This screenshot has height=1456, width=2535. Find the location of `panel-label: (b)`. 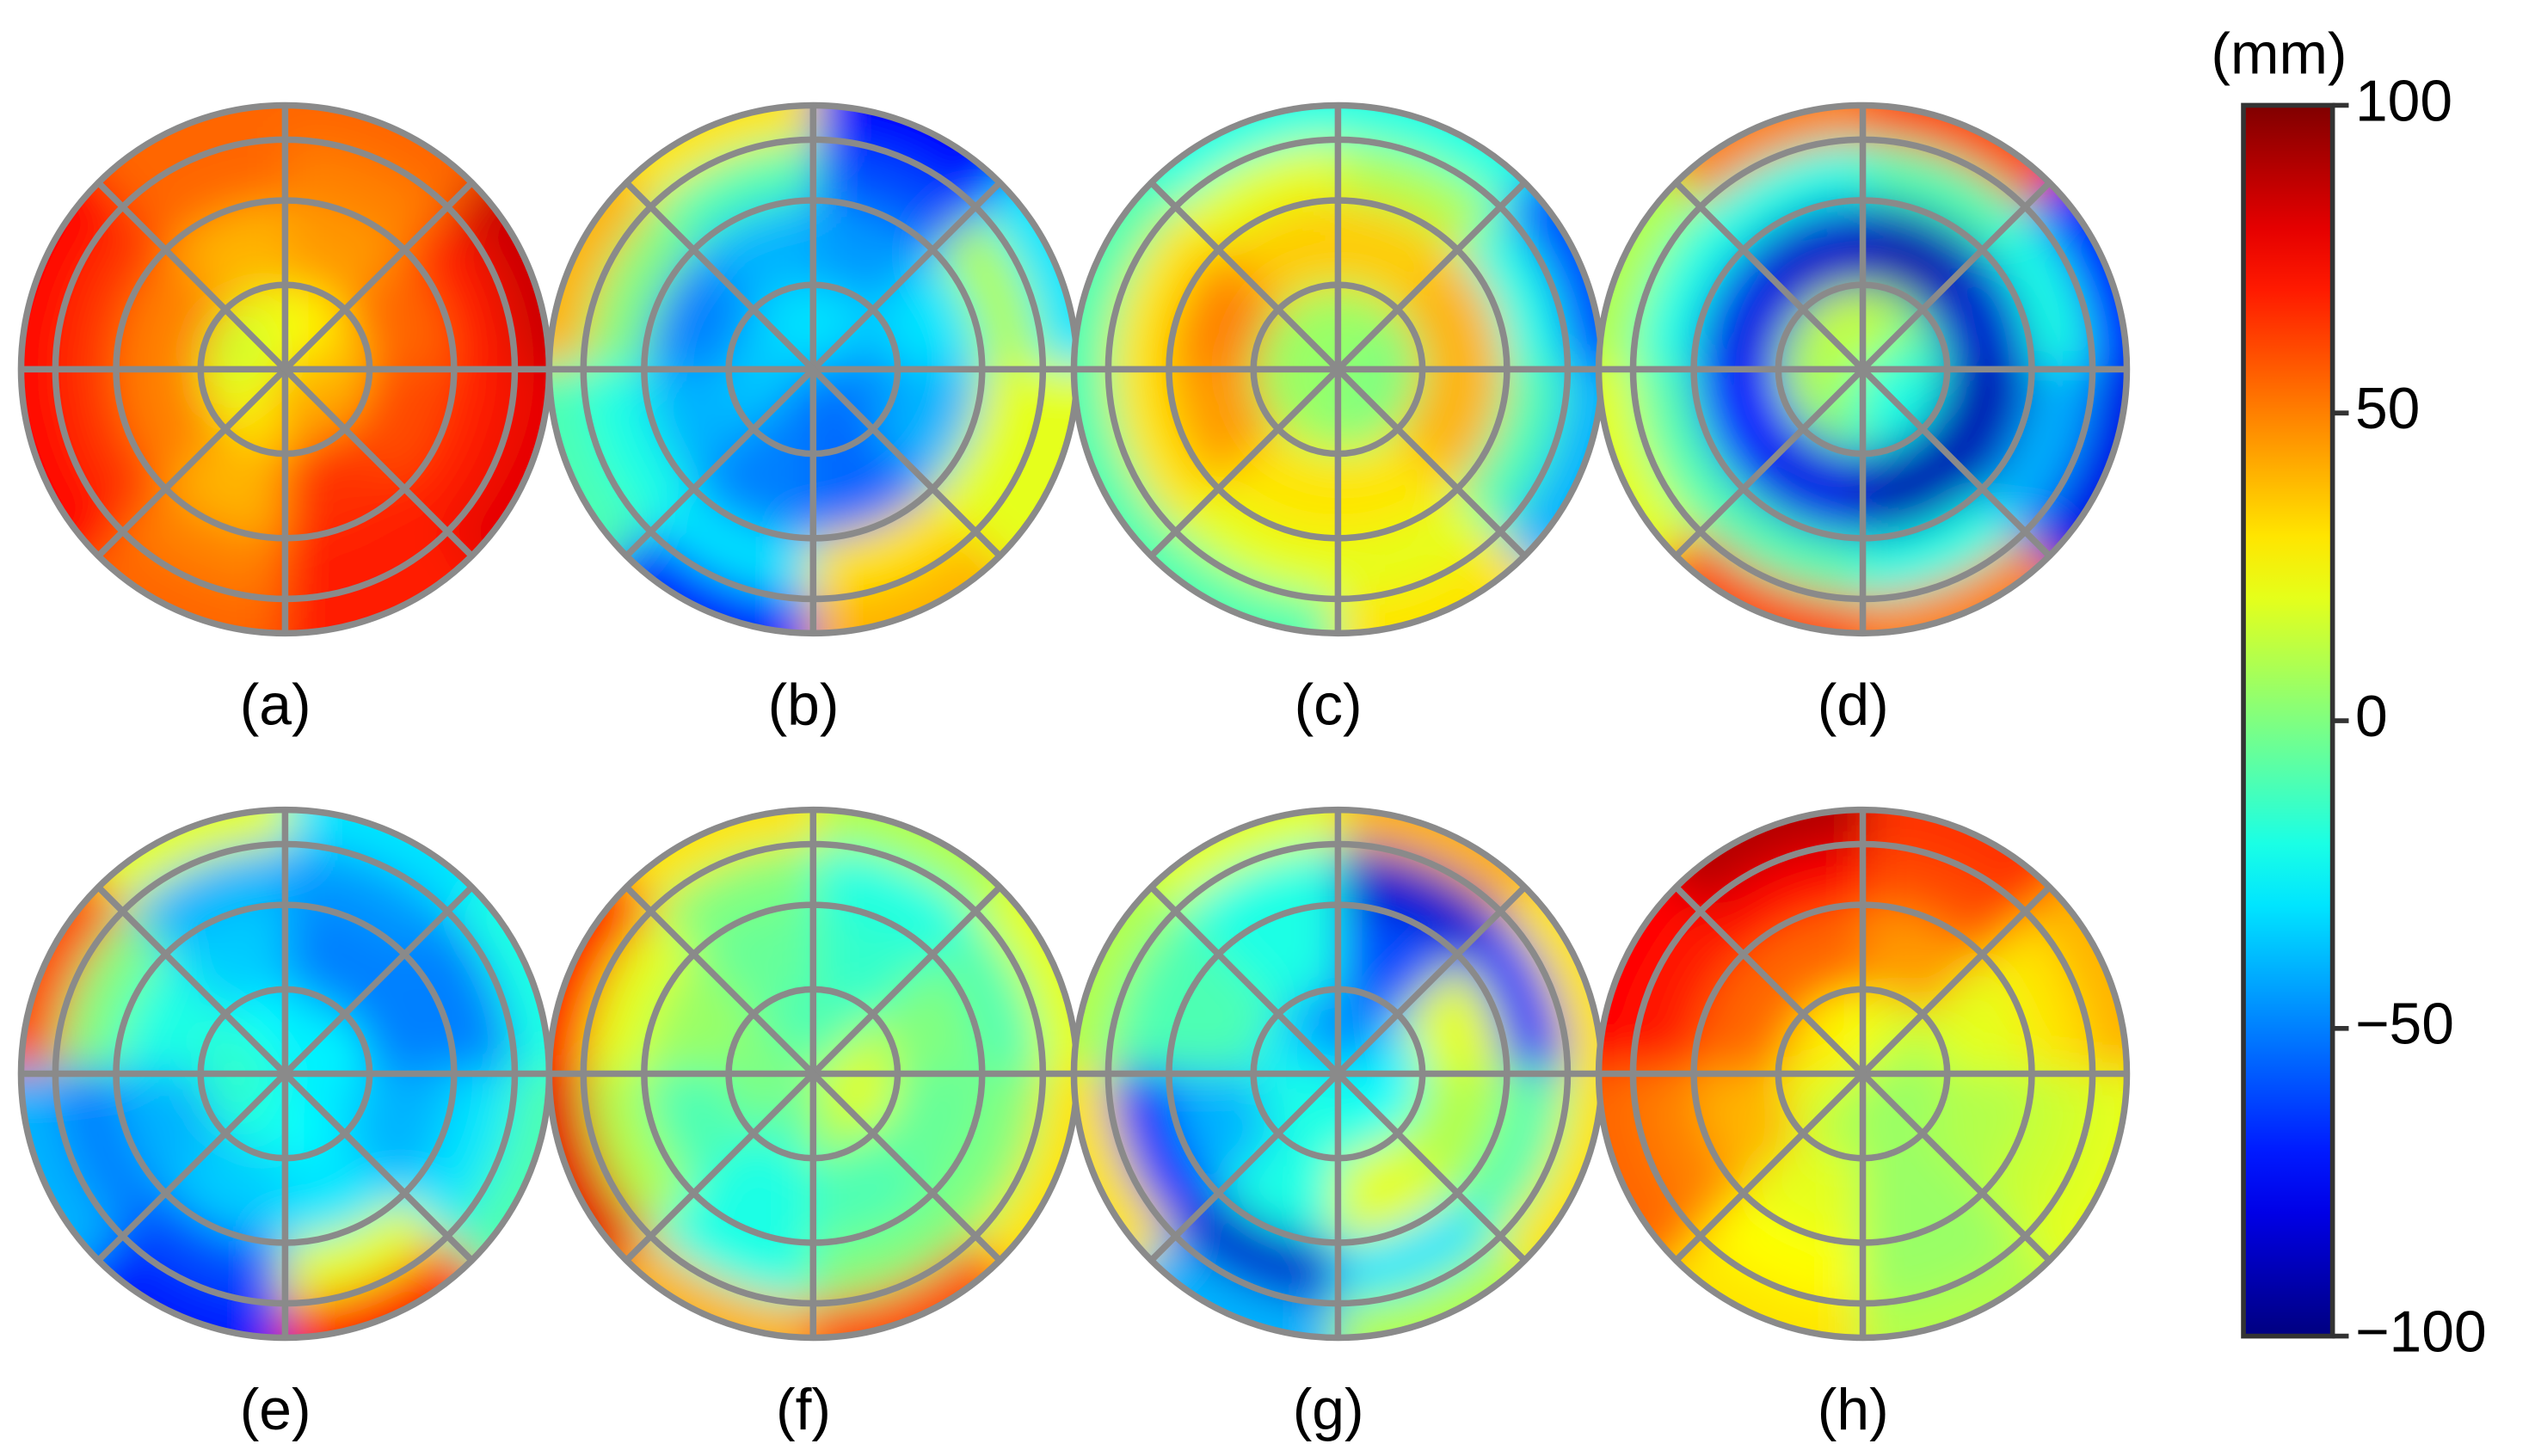

panel-label: (b) is located at coordinates (804, 706).